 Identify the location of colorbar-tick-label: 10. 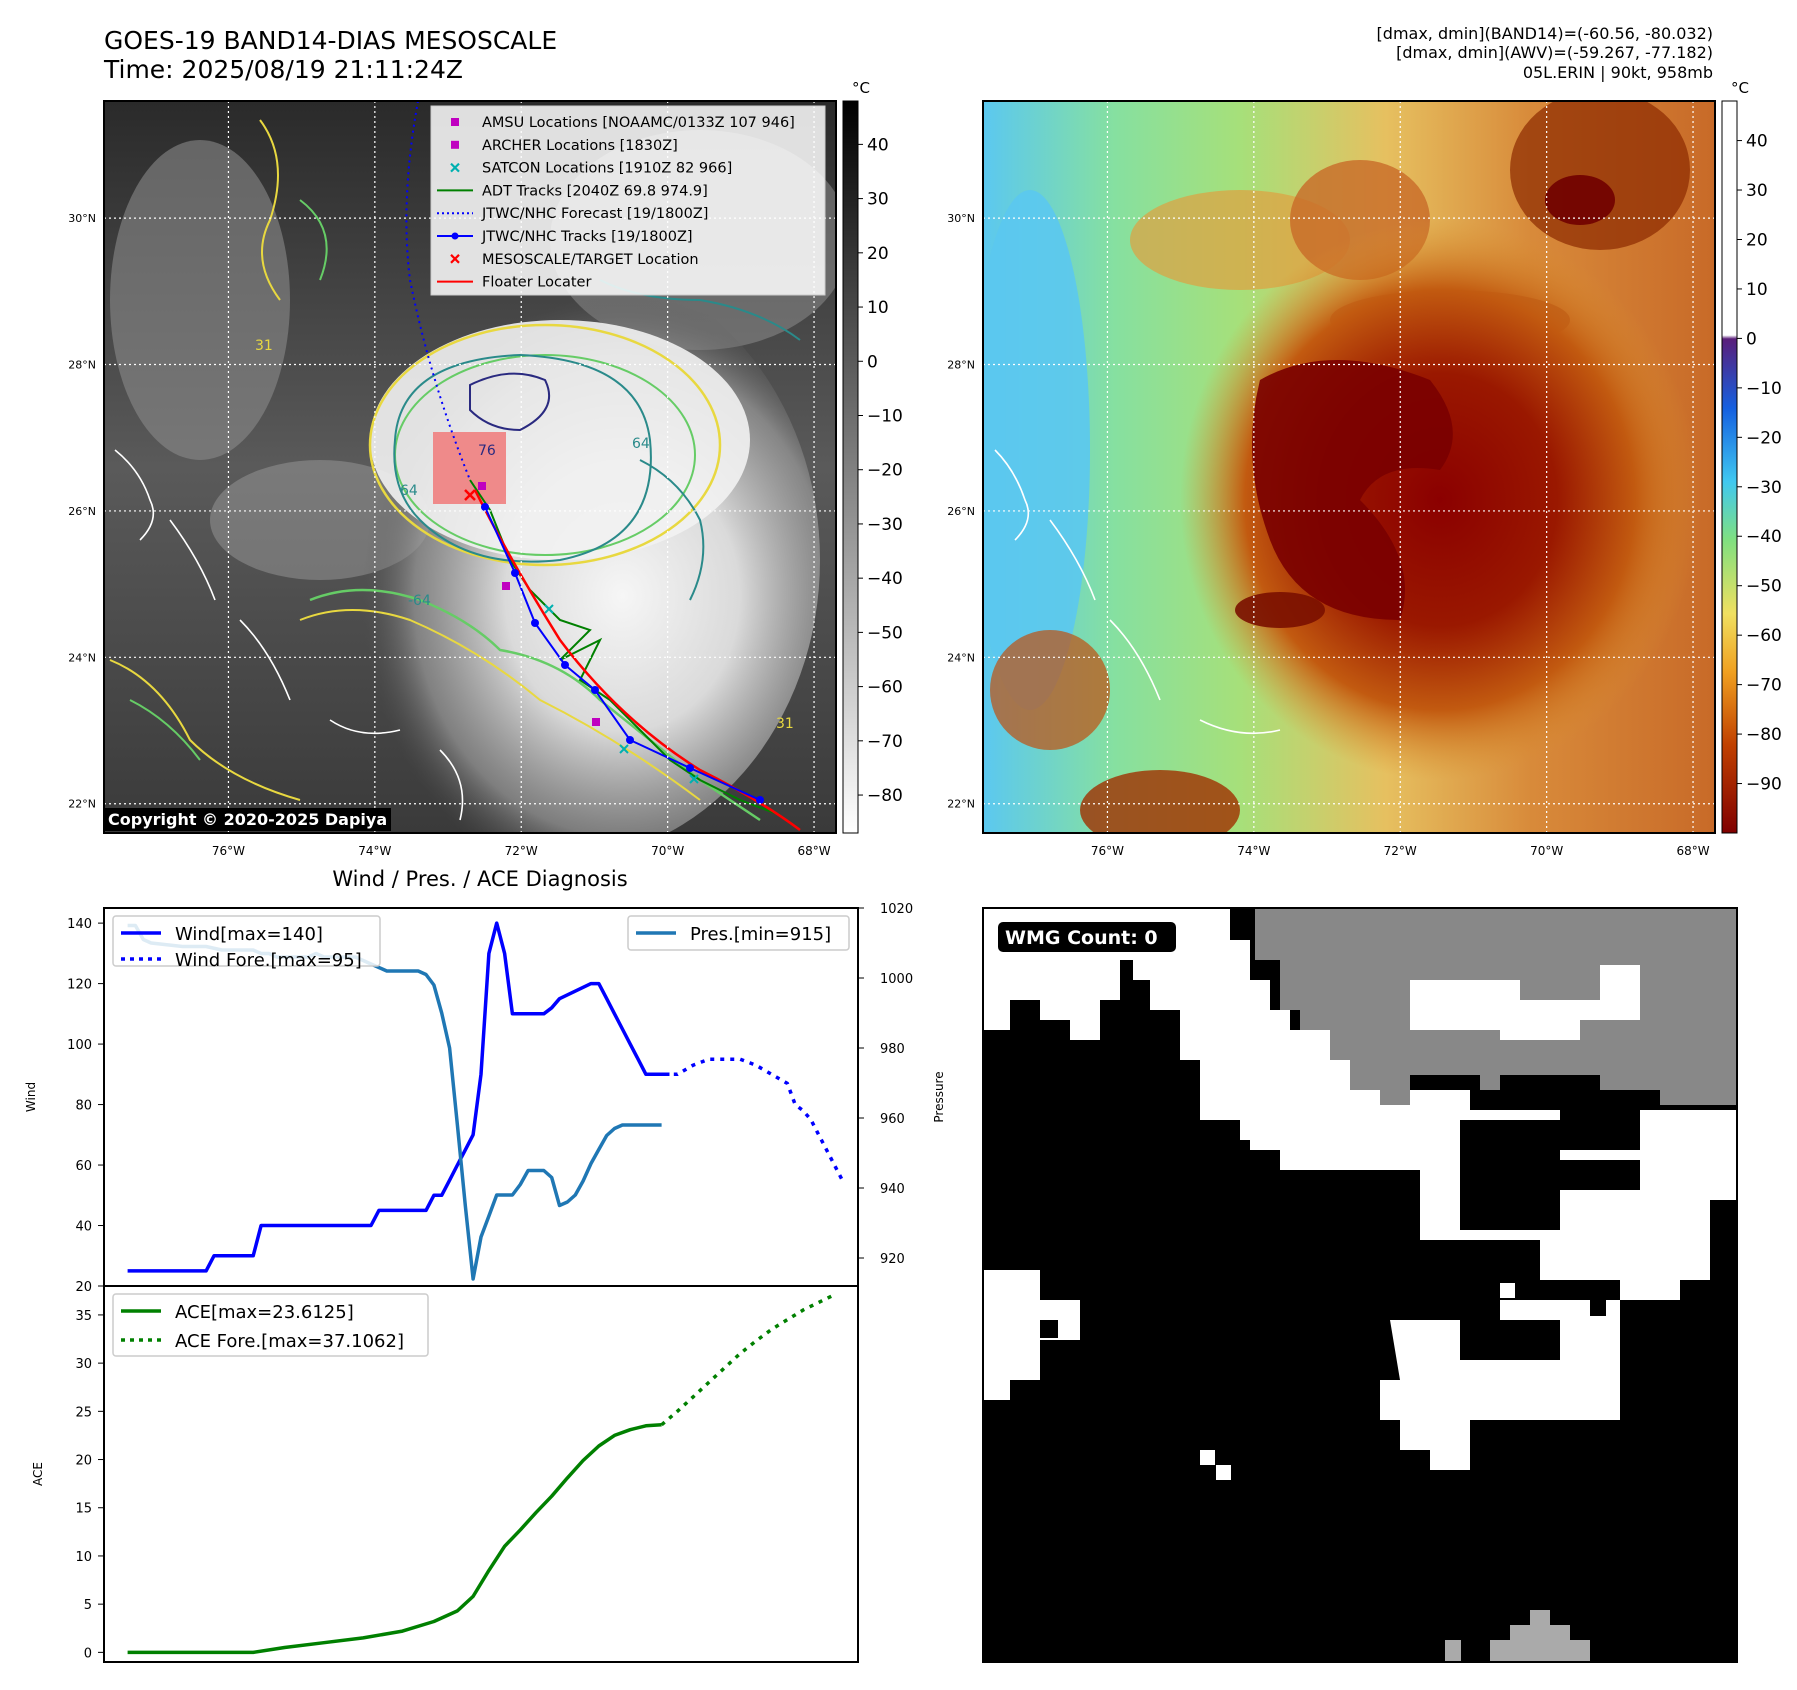
(878, 308).